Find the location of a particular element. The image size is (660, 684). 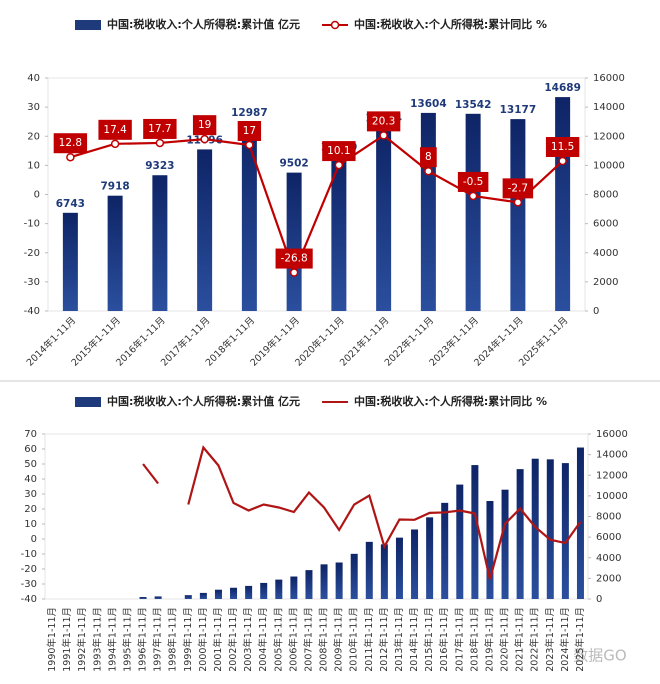

x-tick-label: 1994年1-11月 is located at coordinates (112, 639).